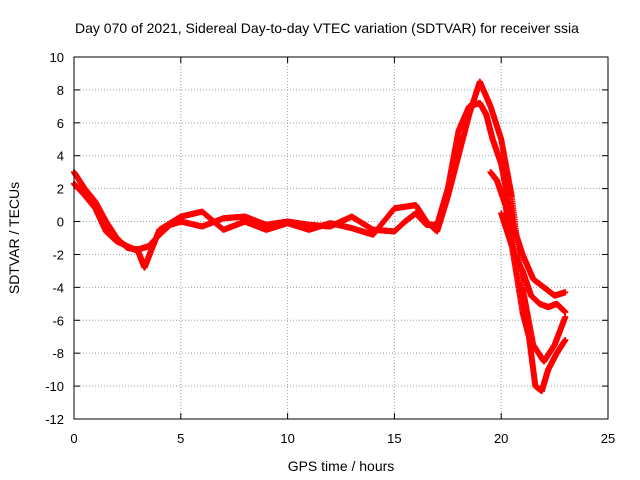  What do you see at coordinates (57, 57) in the screenshot?
I see `y-tick-label: 10` at bounding box center [57, 57].